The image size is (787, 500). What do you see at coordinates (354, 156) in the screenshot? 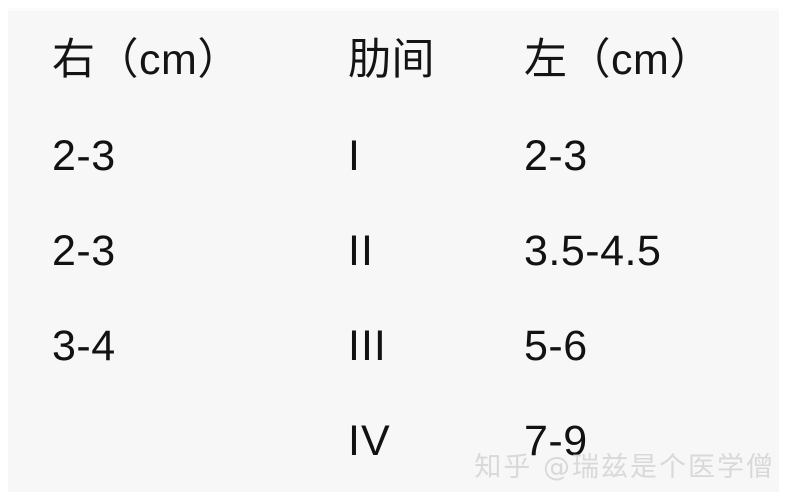
I see `cell-intercostal-space-value: I` at bounding box center [354, 156].